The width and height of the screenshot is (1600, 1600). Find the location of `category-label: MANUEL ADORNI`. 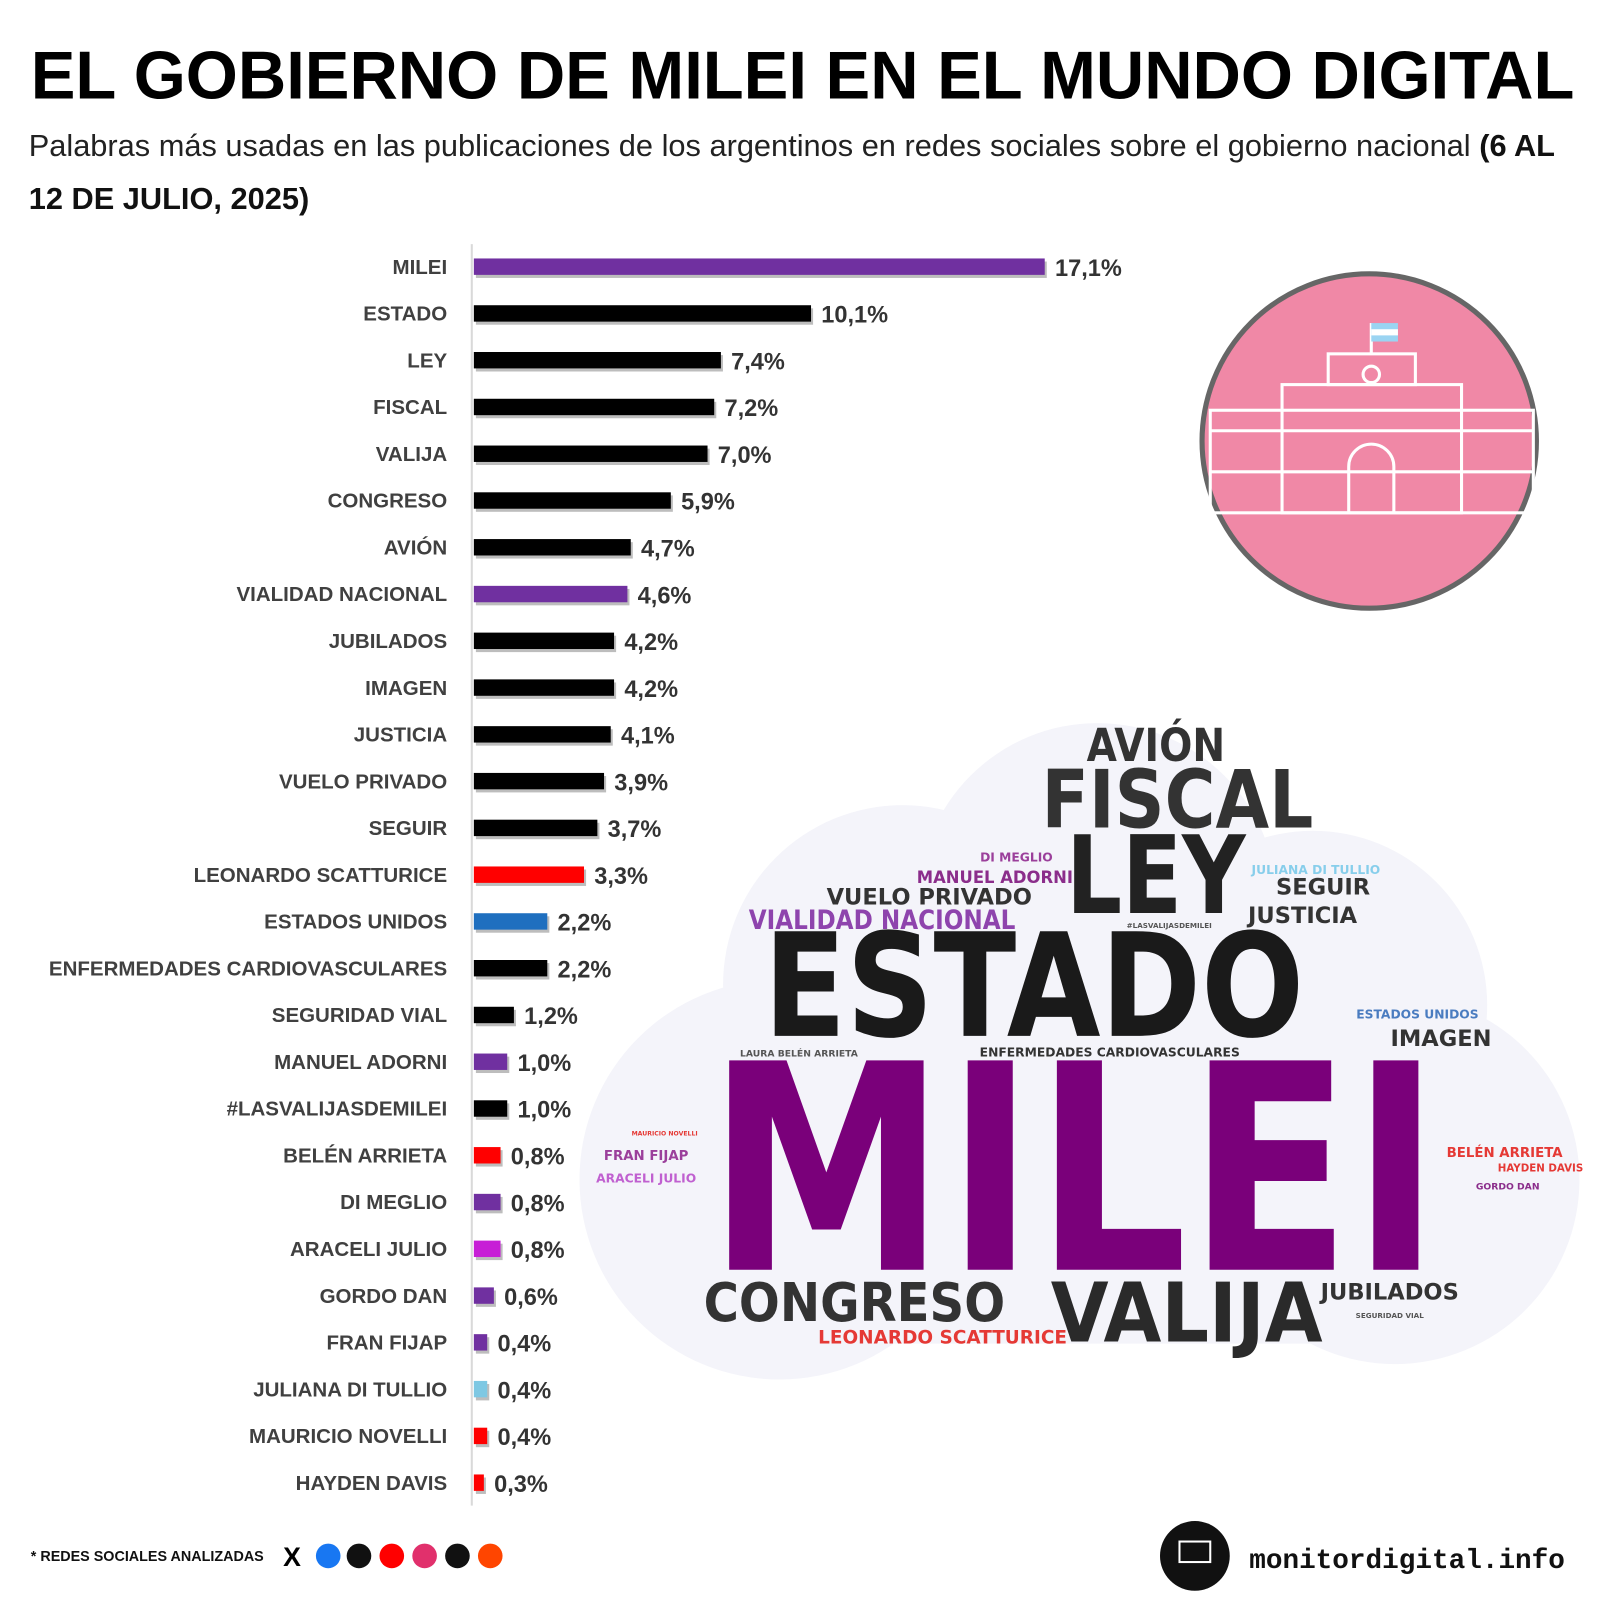

category-label: MANUEL ADORNI is located at coordinates (360, 1062).